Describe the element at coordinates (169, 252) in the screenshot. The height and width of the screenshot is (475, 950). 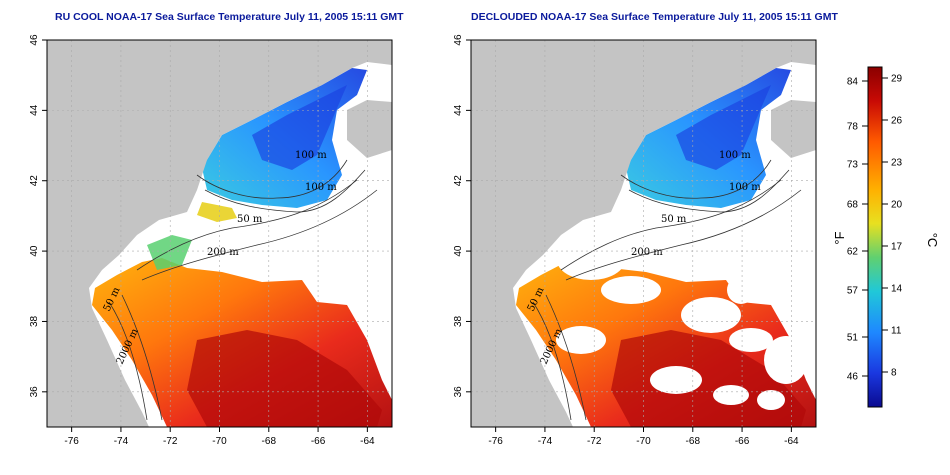
I see `mixed-water-patch` at that location.